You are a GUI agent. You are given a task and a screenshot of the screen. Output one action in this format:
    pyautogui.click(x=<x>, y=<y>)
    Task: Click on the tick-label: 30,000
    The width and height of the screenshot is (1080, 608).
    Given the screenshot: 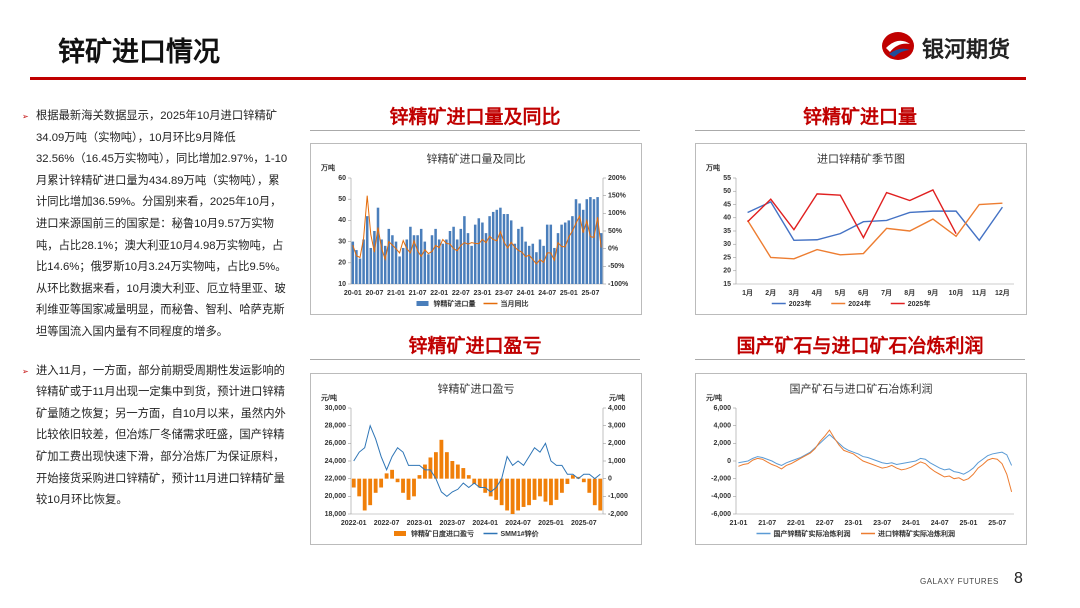 What is the action you would take?
    pyautogui.click(x=336, y=408)
    